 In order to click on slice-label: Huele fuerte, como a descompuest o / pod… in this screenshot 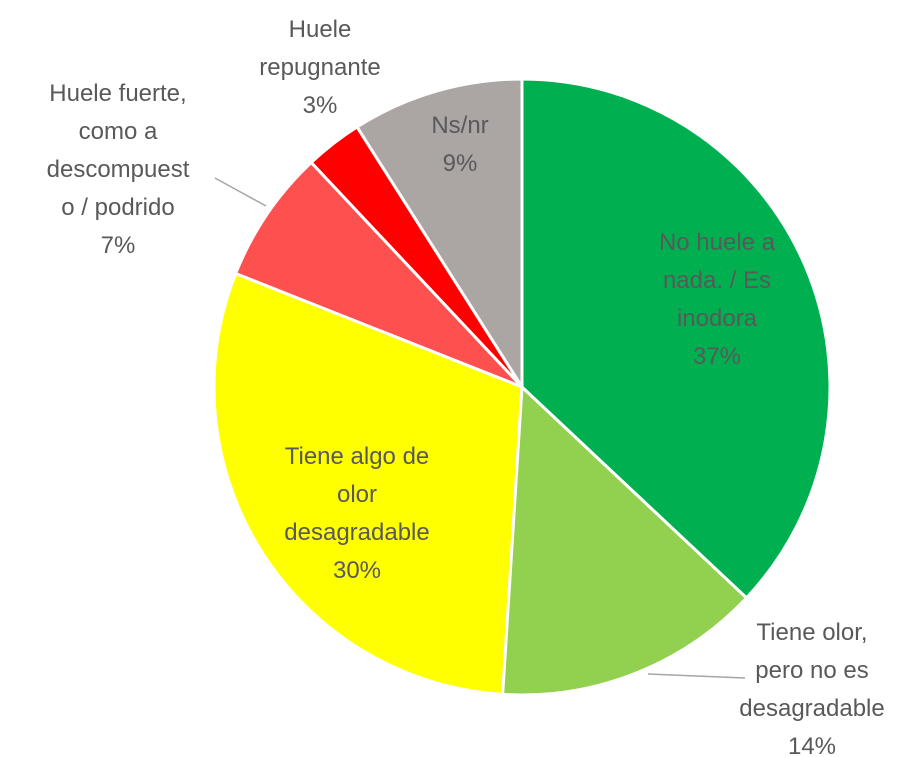, I will do `click(118, 170)`.